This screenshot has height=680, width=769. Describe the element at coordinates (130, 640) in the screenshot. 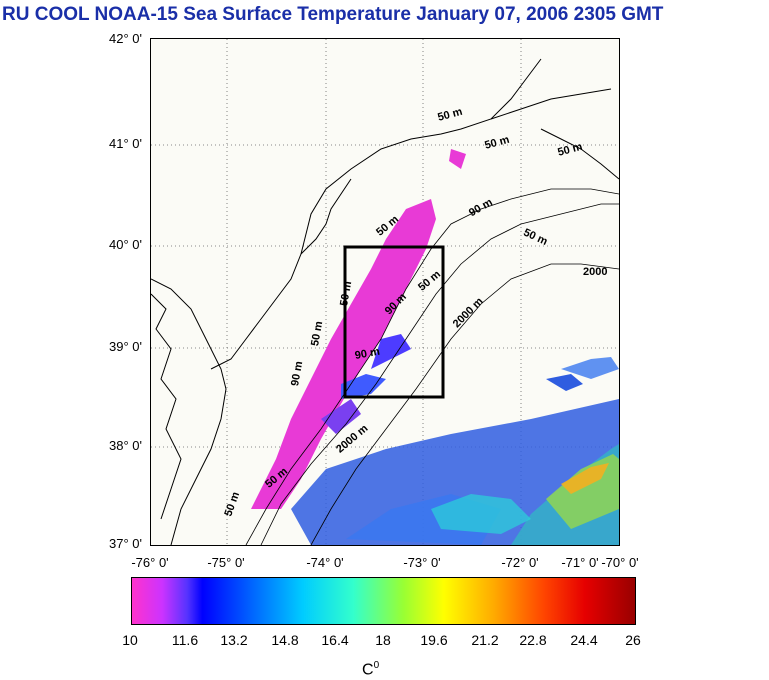

I see `colorbar-tick: 10` at that location.